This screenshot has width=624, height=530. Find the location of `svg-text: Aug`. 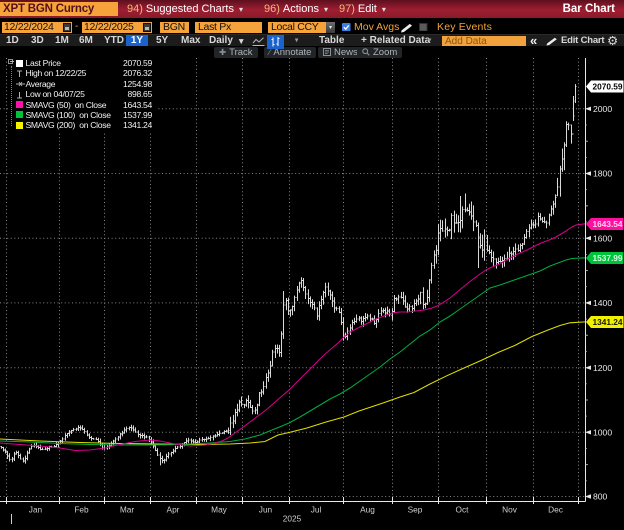

svg-text: Aug is located at coordinates (367, 510).